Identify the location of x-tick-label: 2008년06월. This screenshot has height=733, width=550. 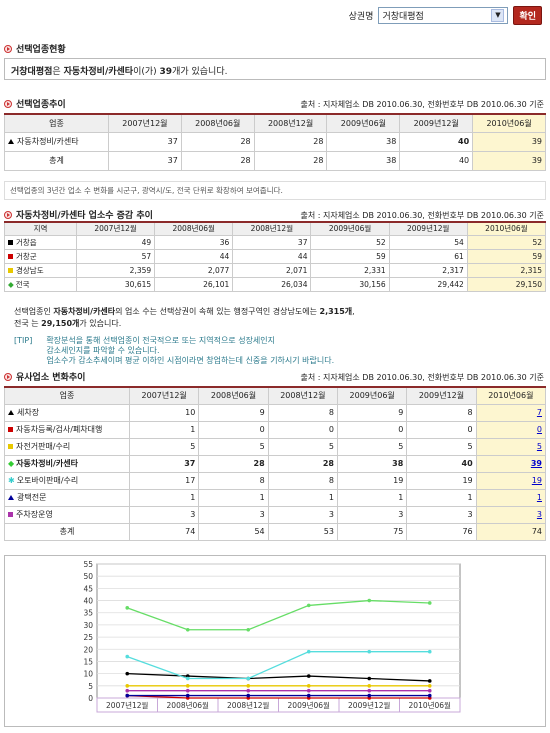
(188, 705).